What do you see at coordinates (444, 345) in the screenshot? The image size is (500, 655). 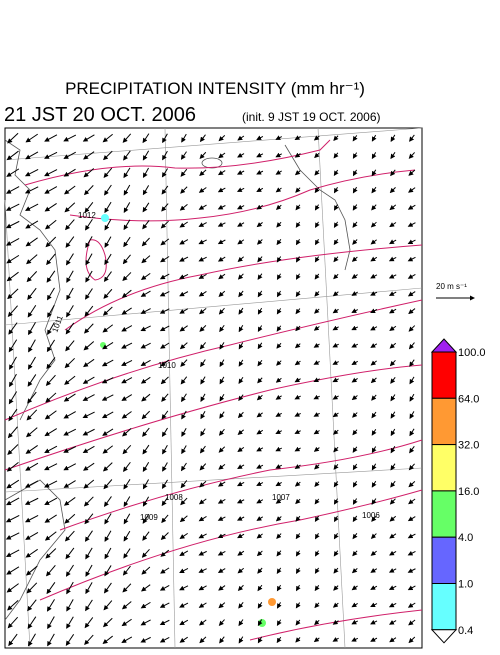 I see `colorbar-triangle` at bounding box center [444, 345].